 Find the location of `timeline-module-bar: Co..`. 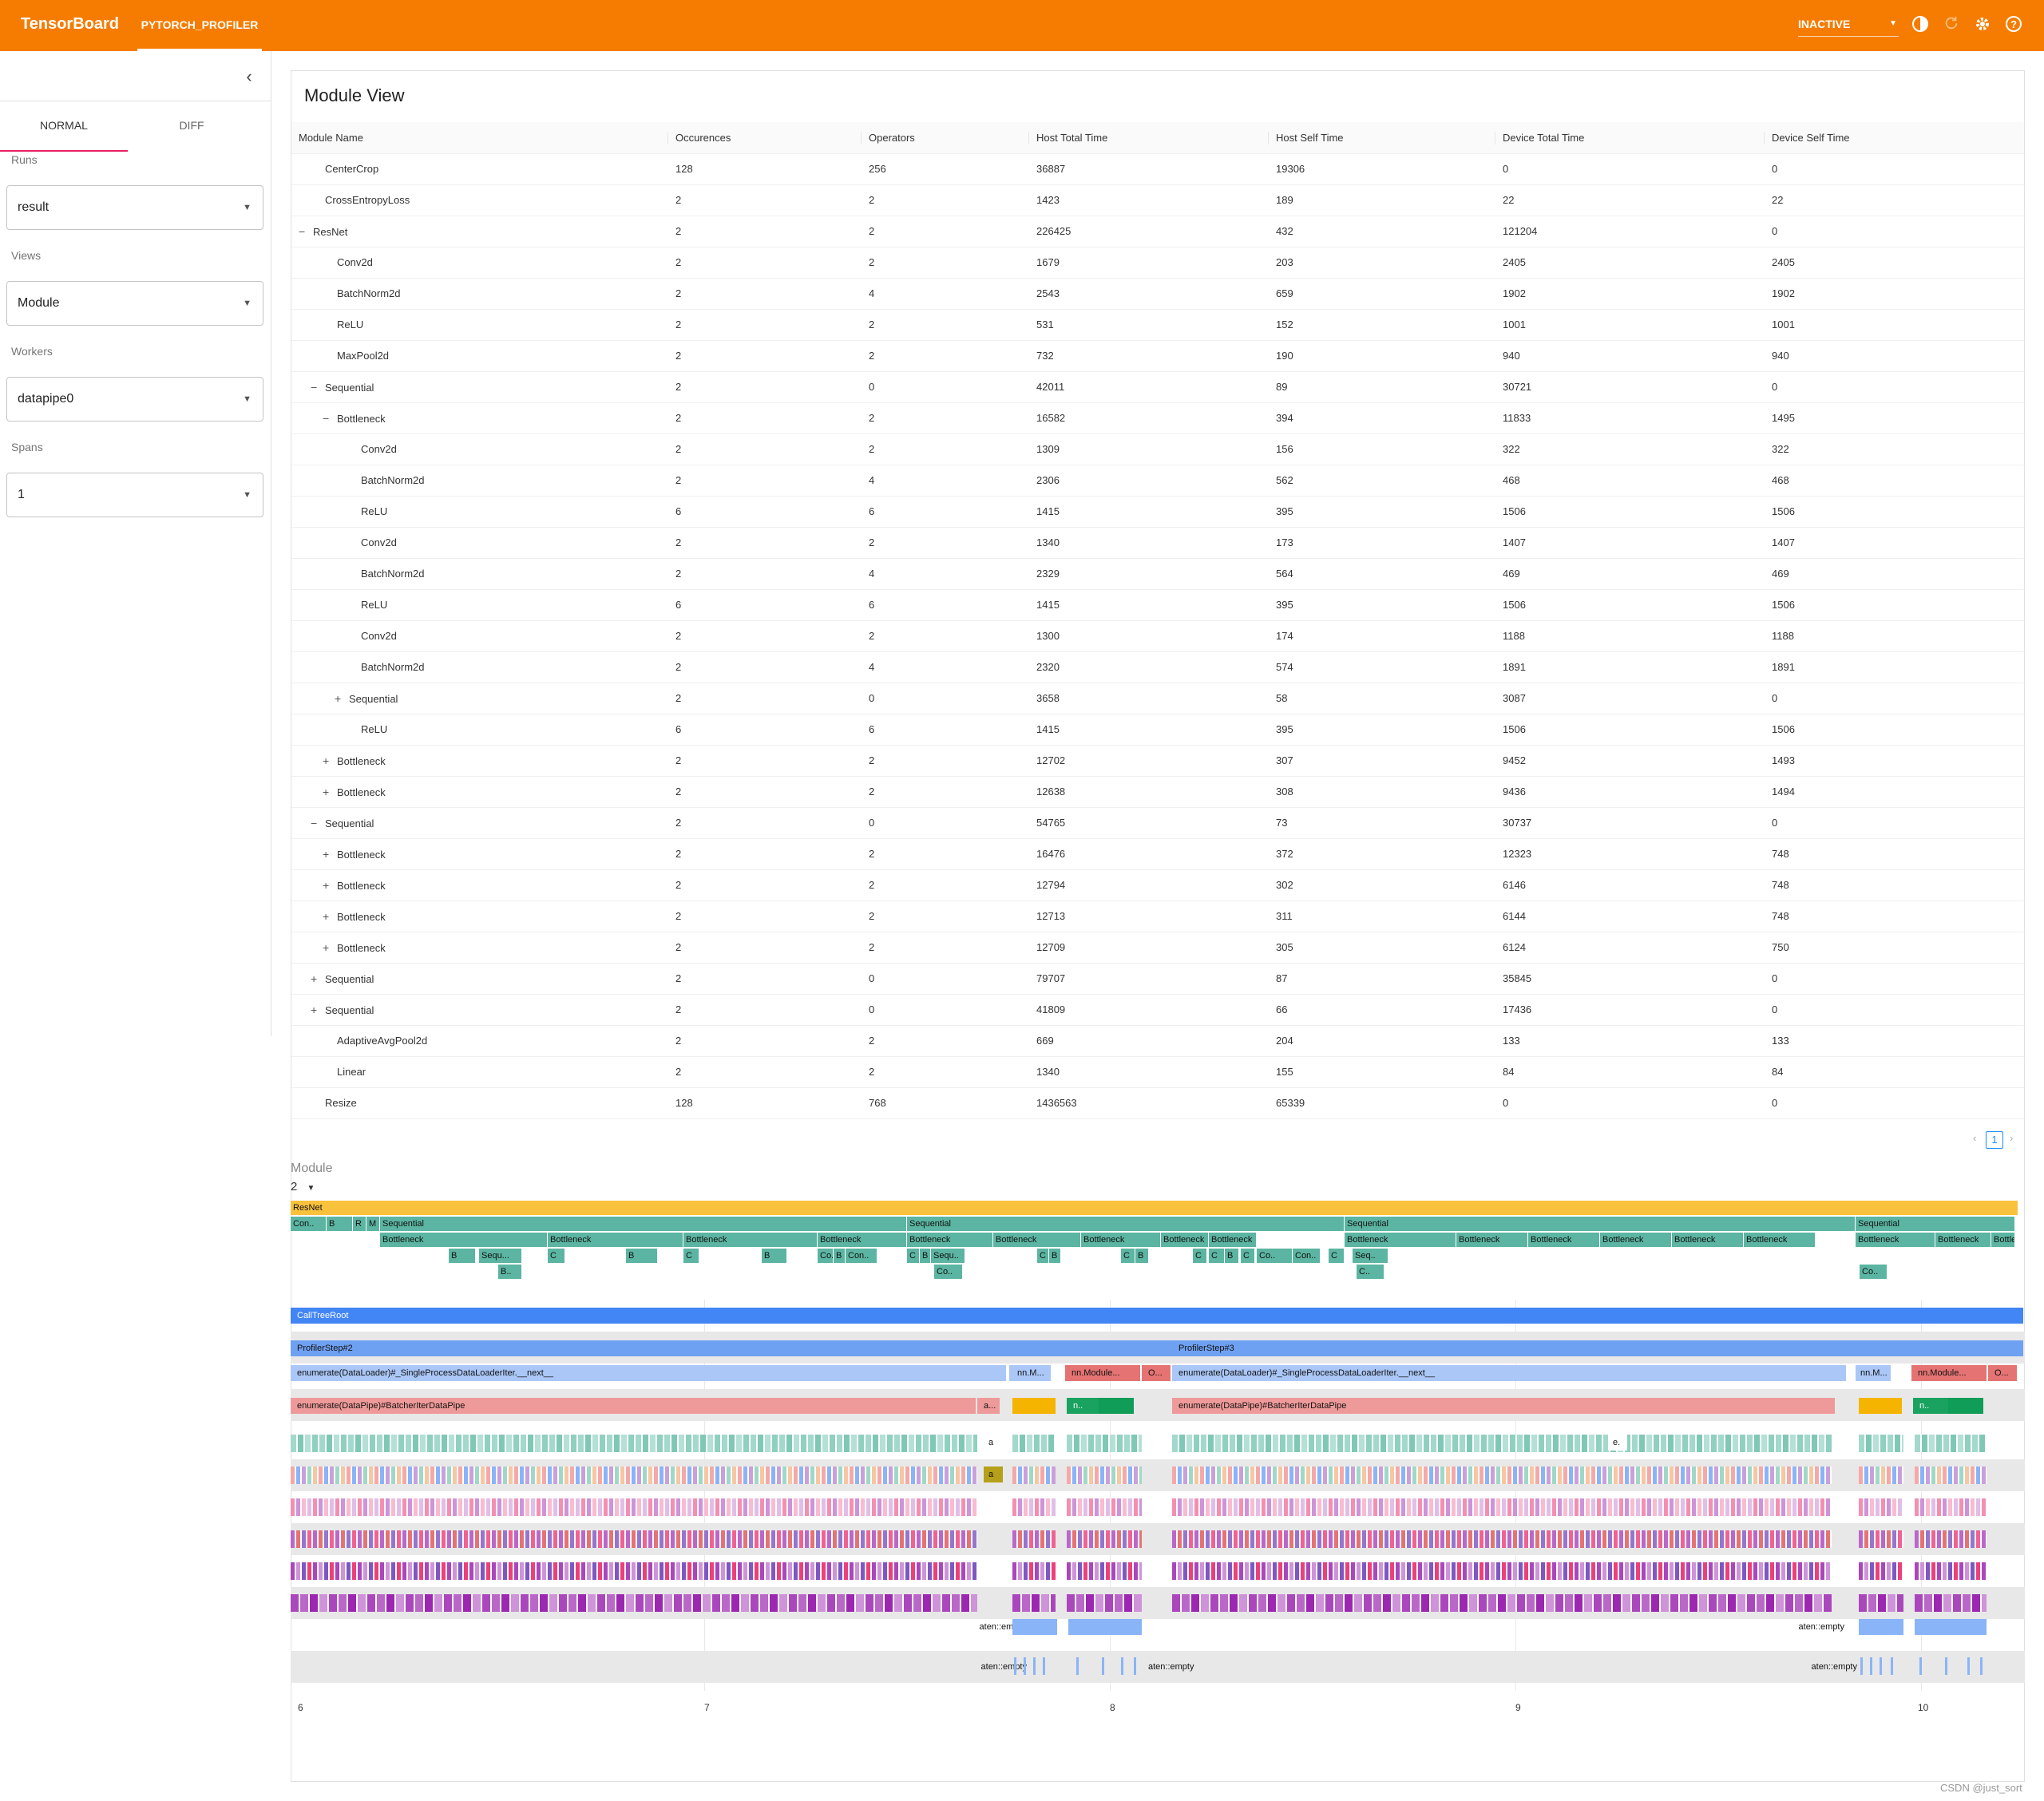

timeline-module-bar: Co.. is located at coordinates (826, 1256).